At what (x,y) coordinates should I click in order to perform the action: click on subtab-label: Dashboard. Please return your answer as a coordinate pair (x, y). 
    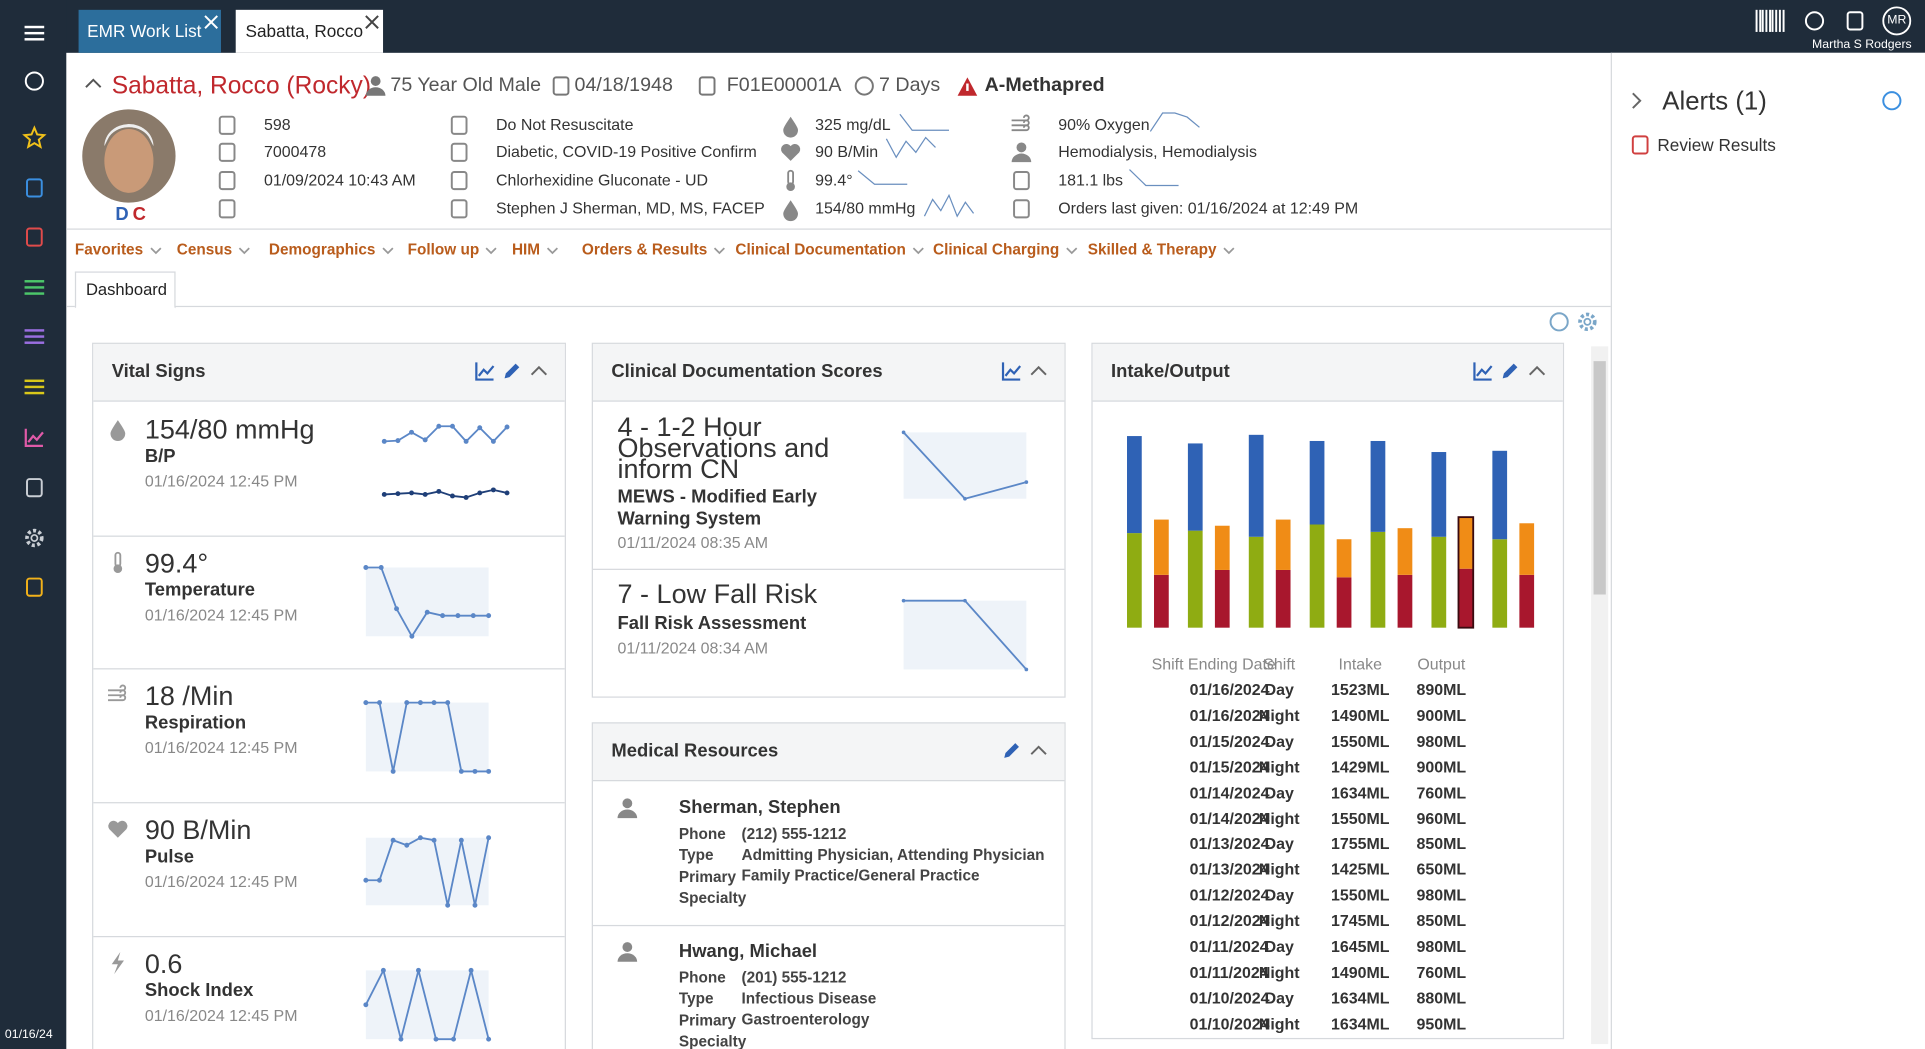
    Looking at the image, I should click on (126, 289).